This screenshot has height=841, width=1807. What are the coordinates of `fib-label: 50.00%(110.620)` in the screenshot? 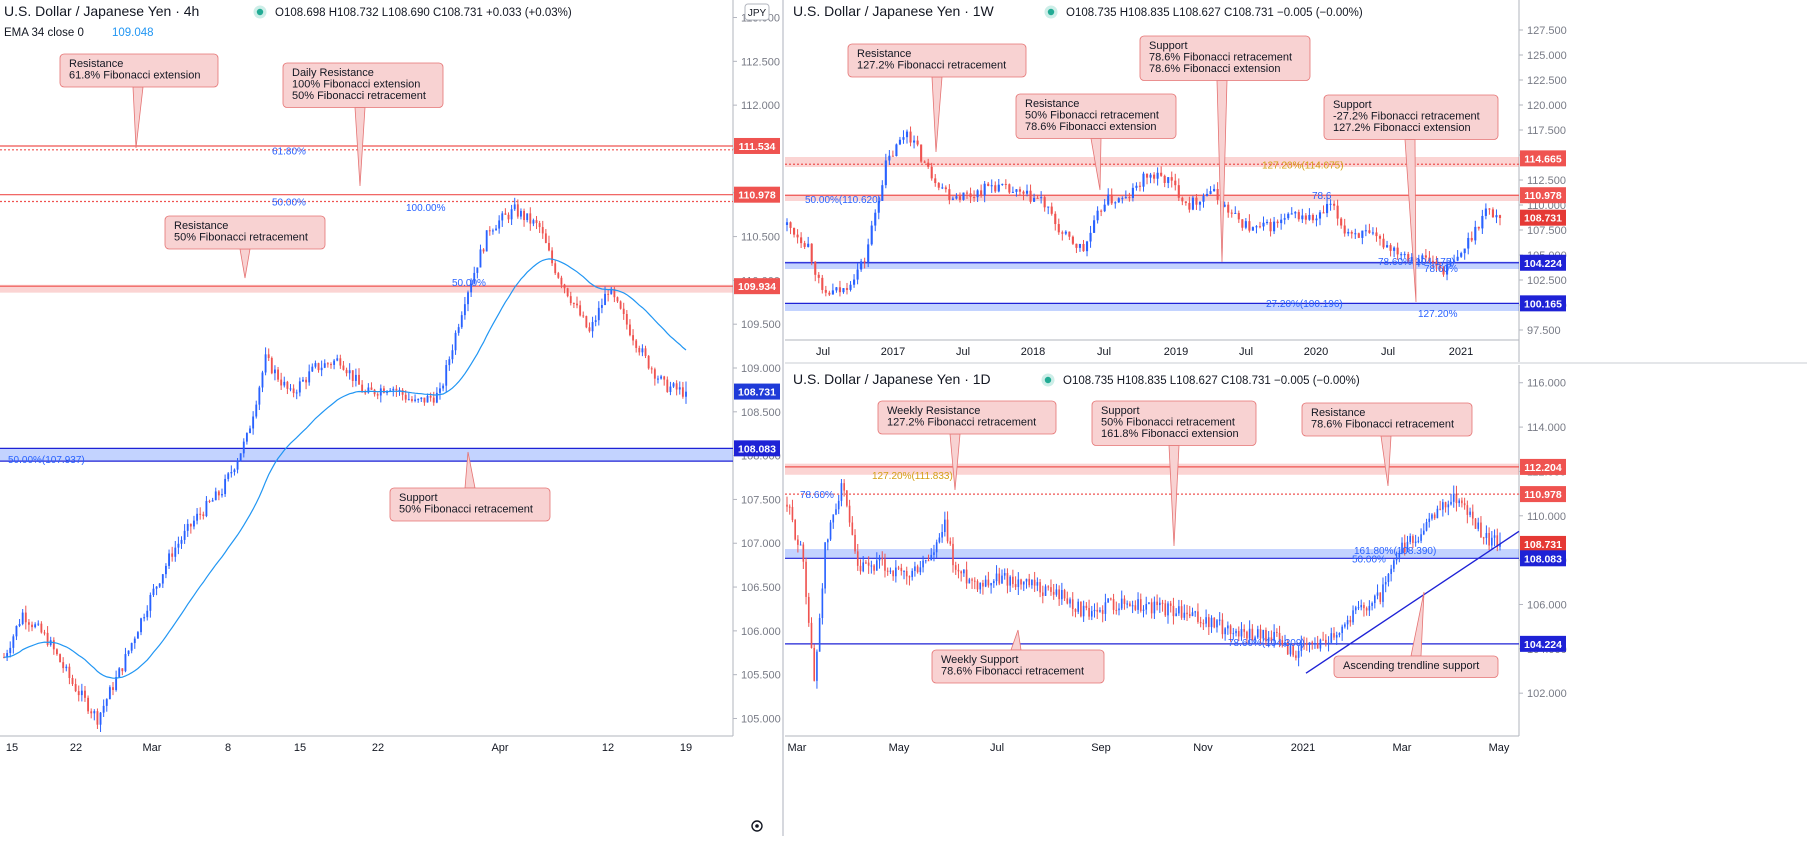 It's located at (843, 200).